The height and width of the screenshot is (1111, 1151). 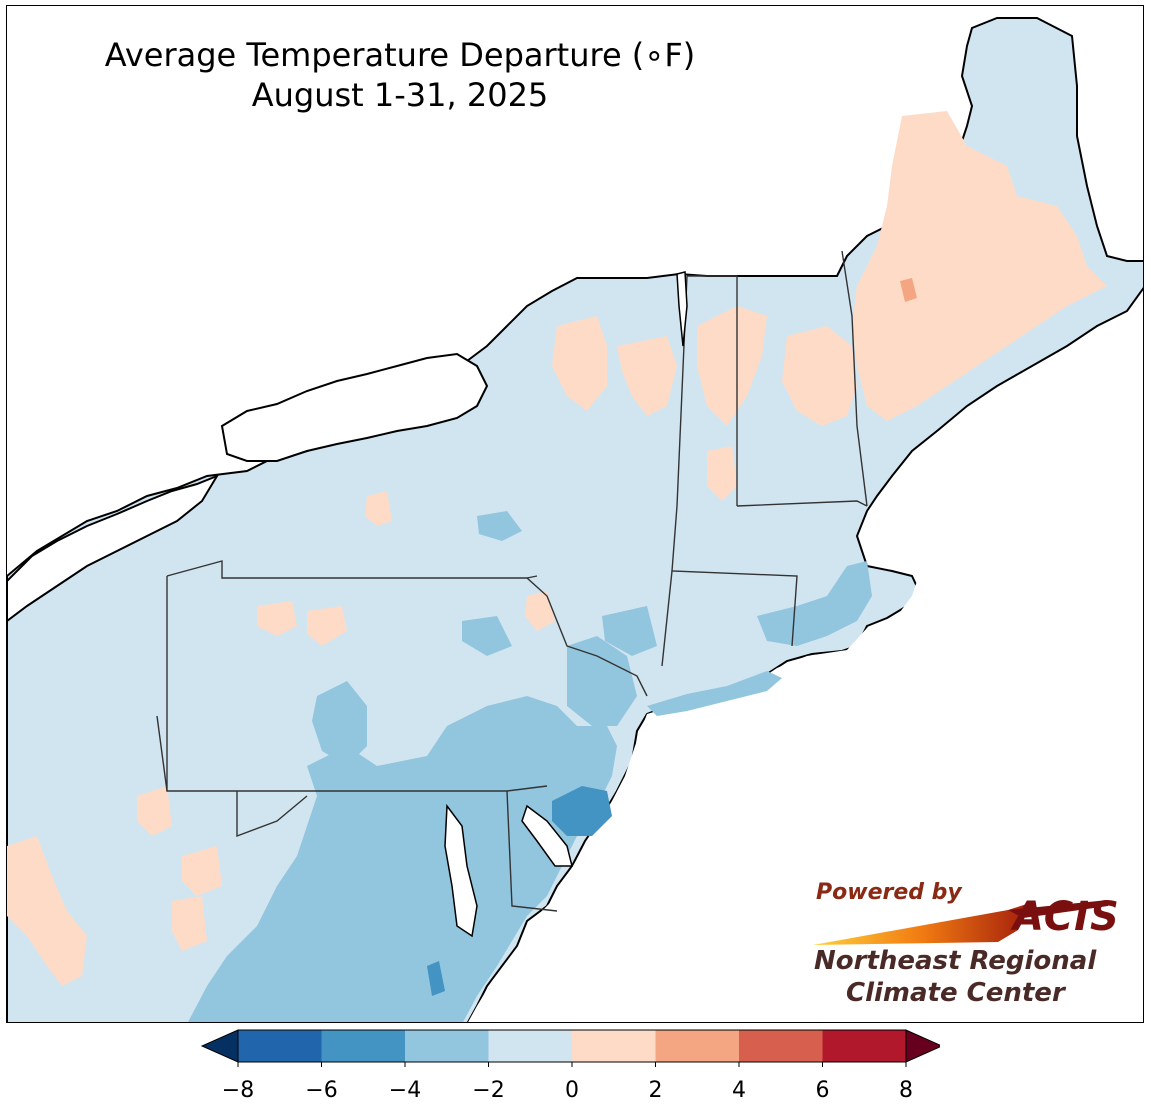 I want to click on colorbar-tick-label: 8, so click(x=906, y=1090).